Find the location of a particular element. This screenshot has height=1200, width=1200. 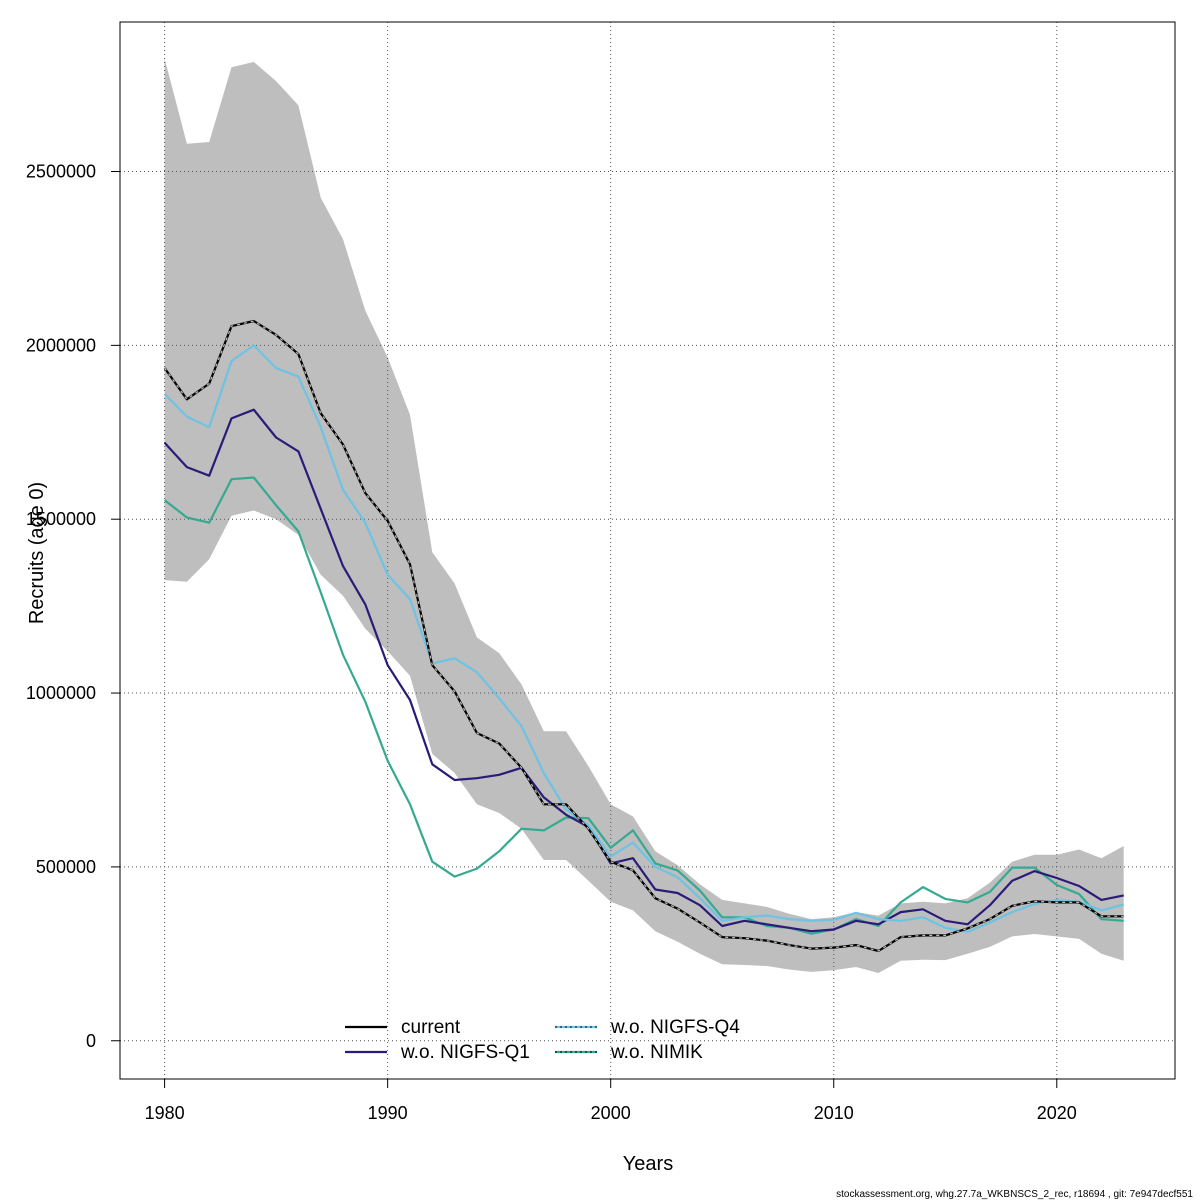

legend-label-w-o-nigfs-q4: w.o. NIGFS-Q4 is located at coordinates (675, 1027).